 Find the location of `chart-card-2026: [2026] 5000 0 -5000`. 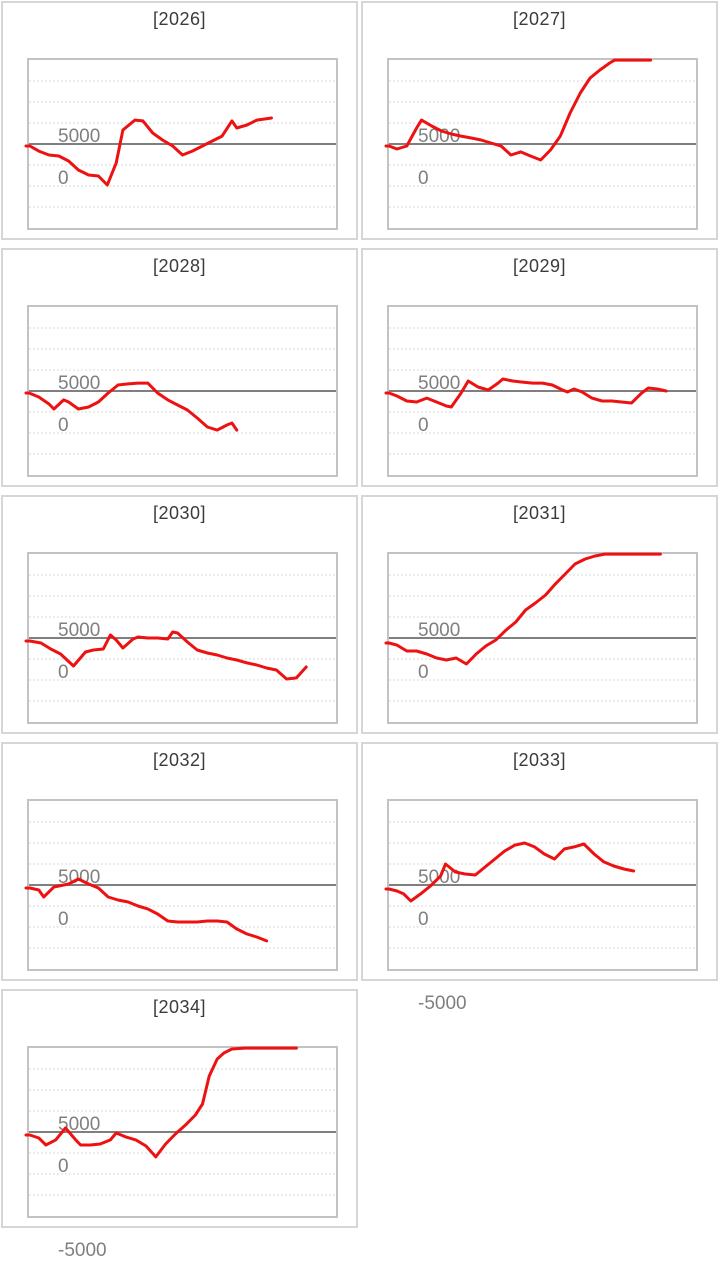

chart-card-2026: [2026] 5000 0 -5000 is located at coordinates (179, 137).